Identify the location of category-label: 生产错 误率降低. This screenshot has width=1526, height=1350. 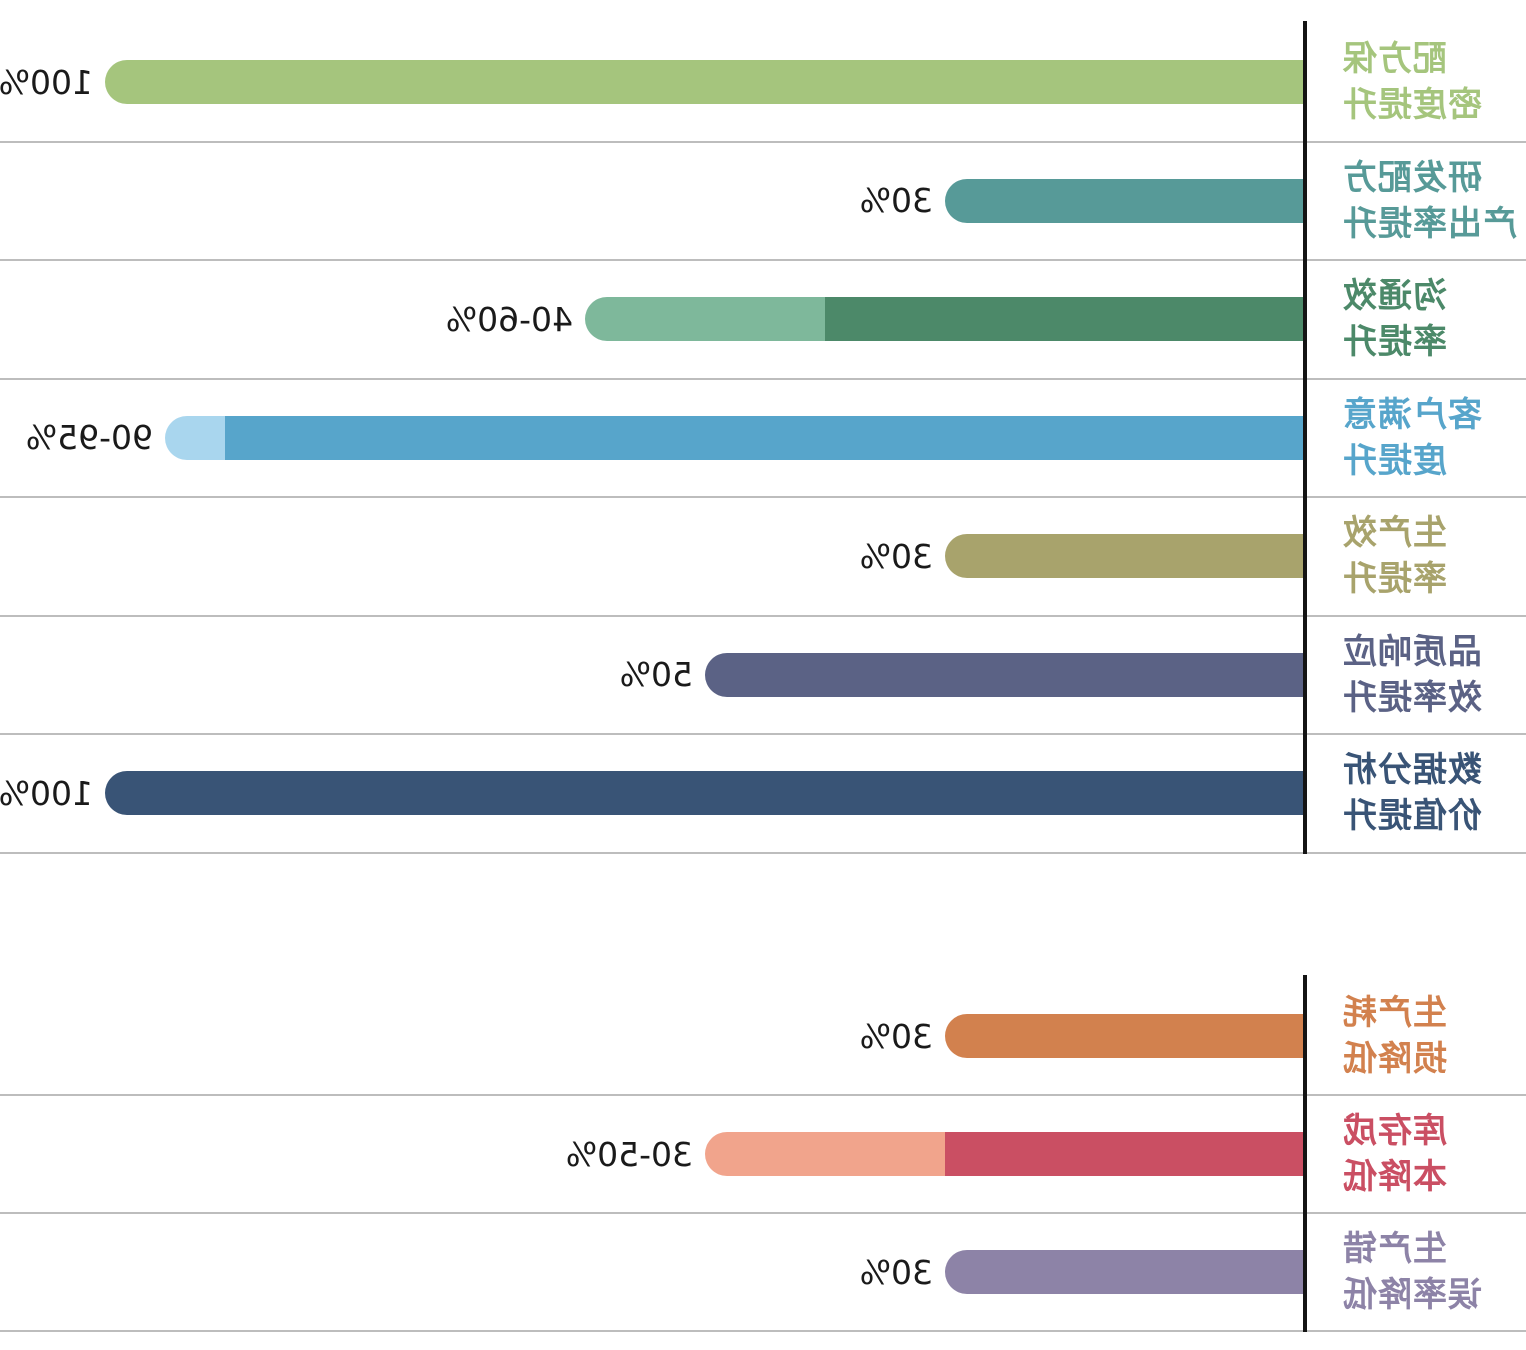
(1434, 1272).